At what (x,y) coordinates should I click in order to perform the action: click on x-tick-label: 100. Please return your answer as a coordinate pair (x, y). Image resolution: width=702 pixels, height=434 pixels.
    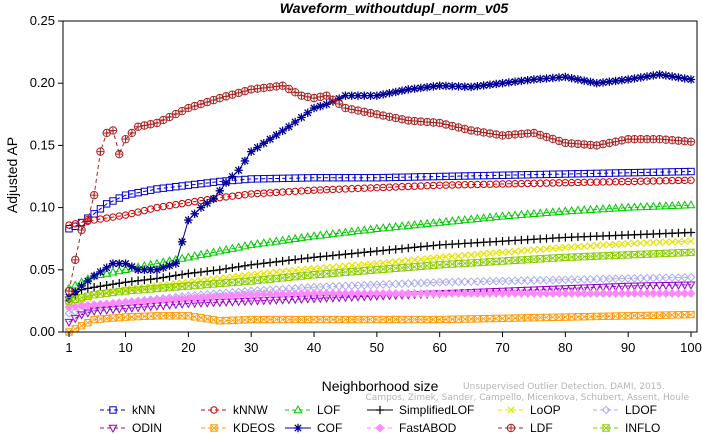
    Looking at the image, I should click on (691, 347).